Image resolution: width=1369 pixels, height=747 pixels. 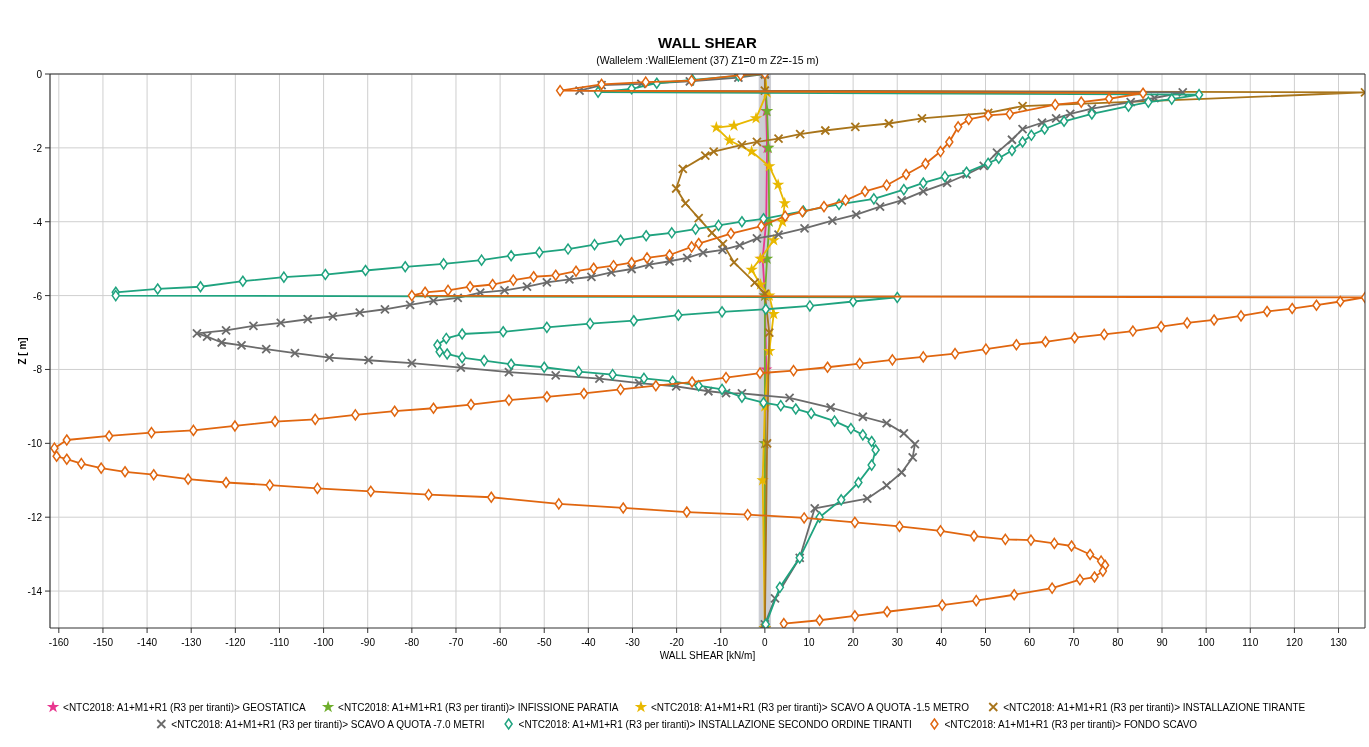 I want to click on x-tick-label: -130, so click(x=191, y=642).